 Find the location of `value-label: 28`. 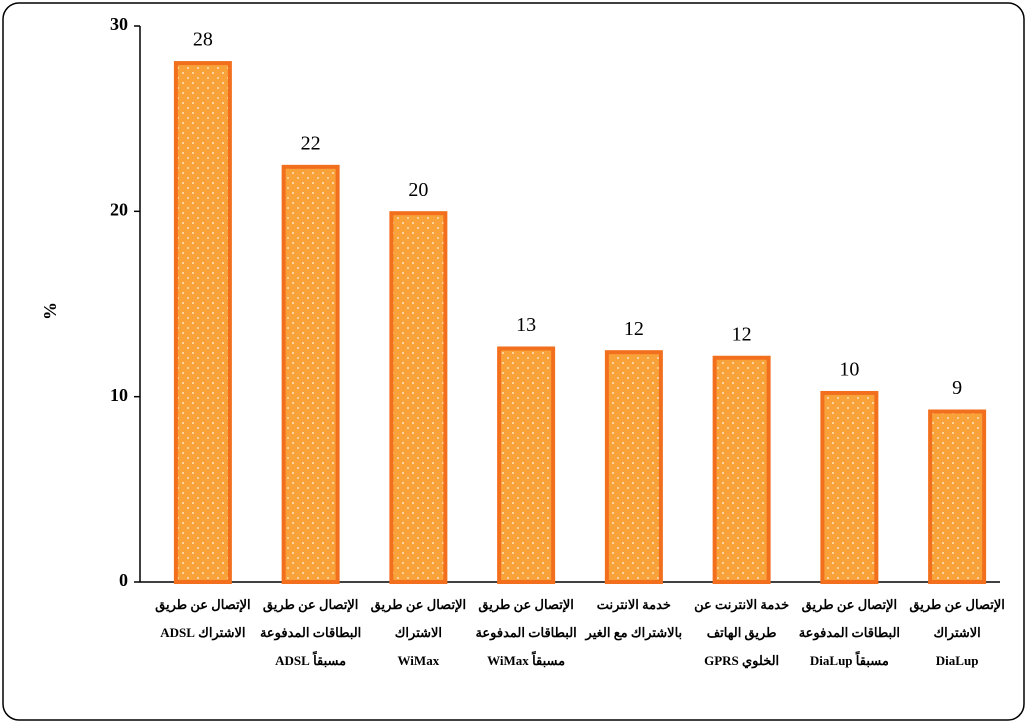

value-label: 28 is located at coordinates (203, 40).